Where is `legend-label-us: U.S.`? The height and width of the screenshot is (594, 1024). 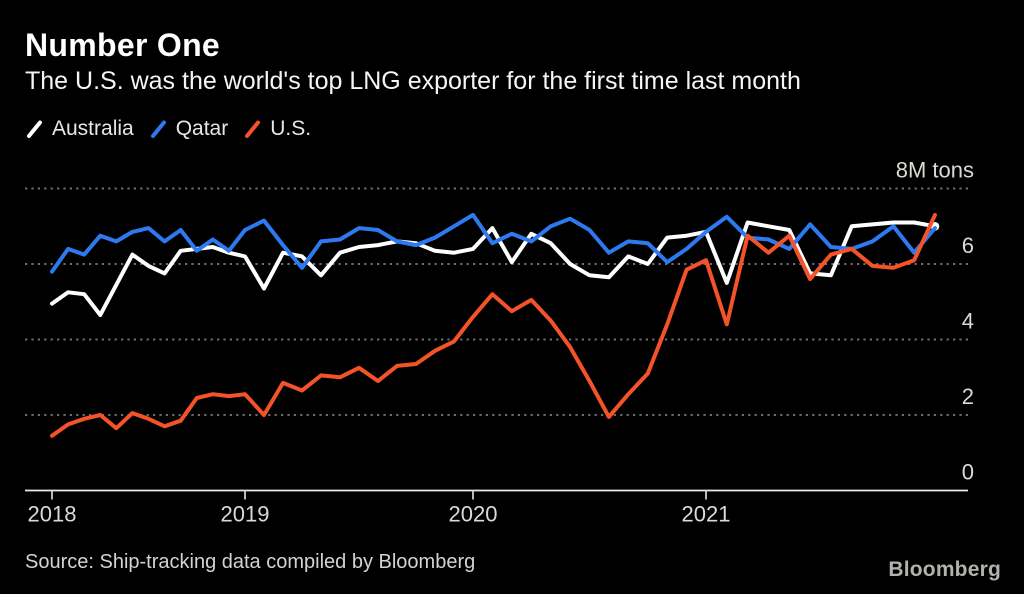 legend-label-us: U.S. is located at coordinates (291, 128).